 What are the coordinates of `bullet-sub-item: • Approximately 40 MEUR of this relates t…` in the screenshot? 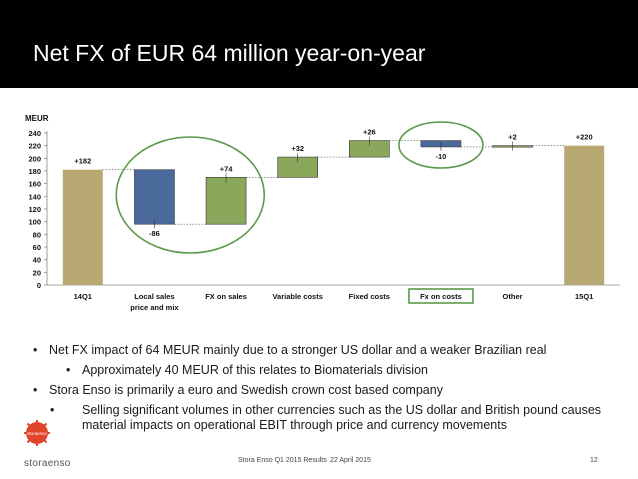 It's located at (247, 370).